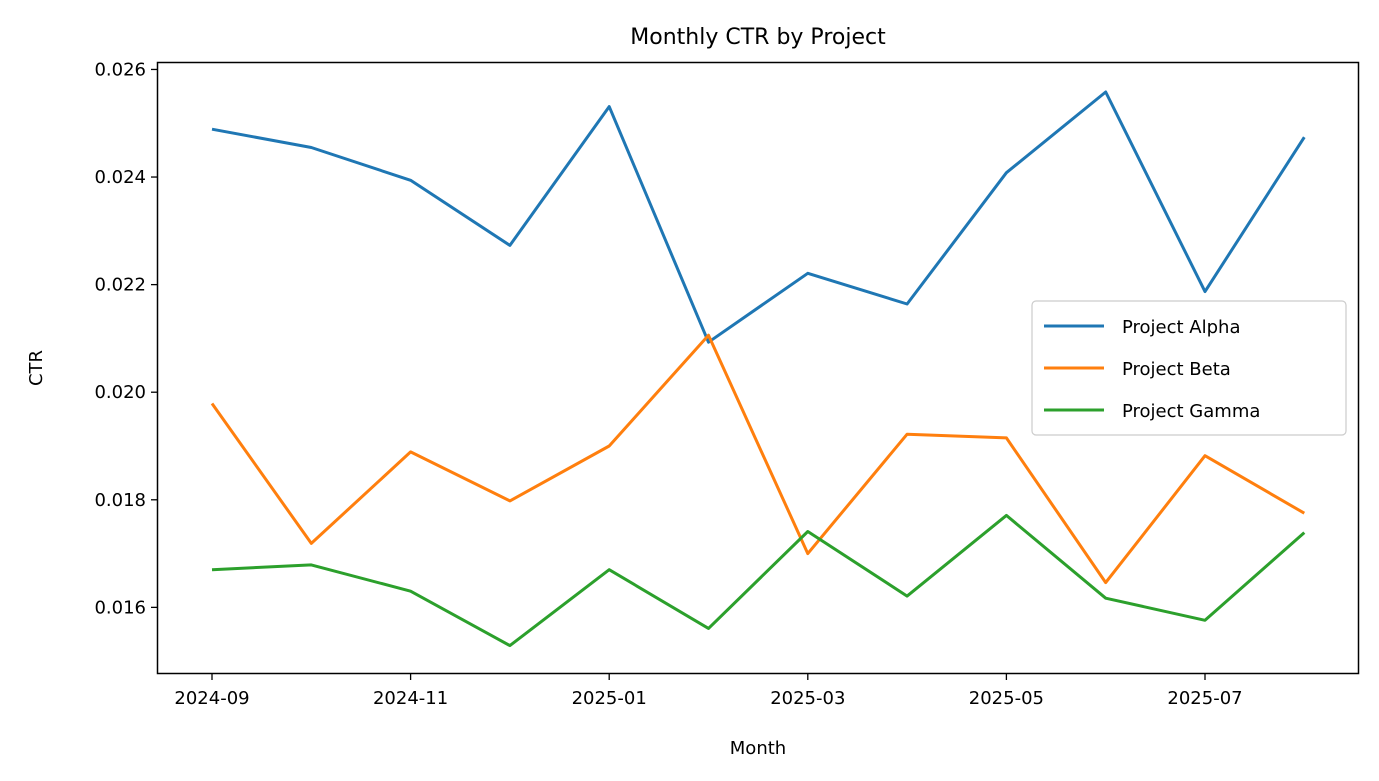 This screenshot has width=1379, height=781. Describe the element at coordinates (120, 392) in the screenshot. I see `y-tick-label: 0.020` at that location.